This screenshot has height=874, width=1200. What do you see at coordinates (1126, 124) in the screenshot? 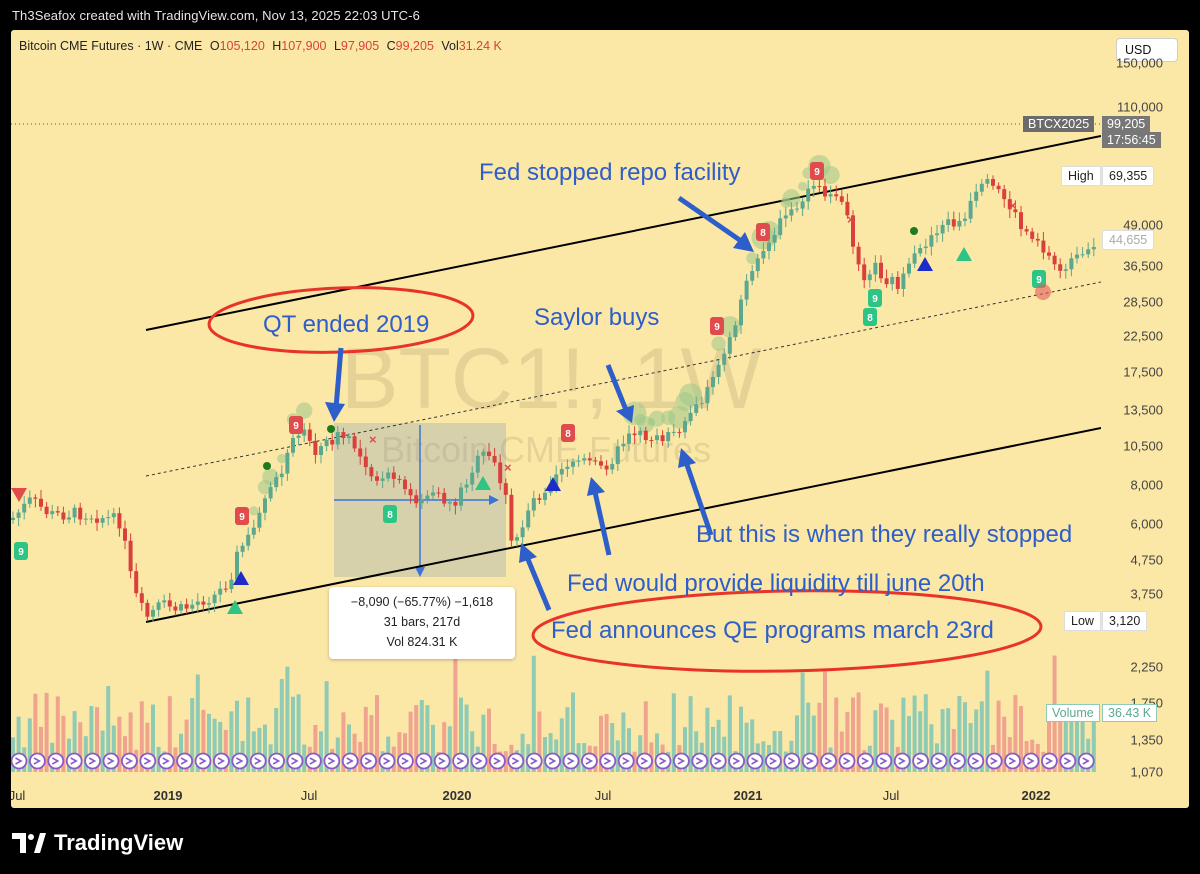
I see `last-price-tag: 99,205` at bounding box center [1126, 124].